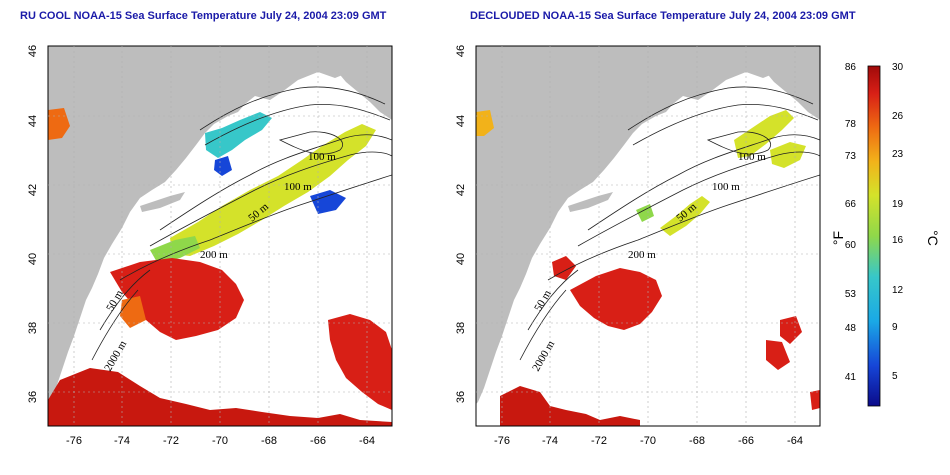 The height and width of the screenshot is (475, 950). I want to click on fahrenheit-tick: 53, so click(851, 294).